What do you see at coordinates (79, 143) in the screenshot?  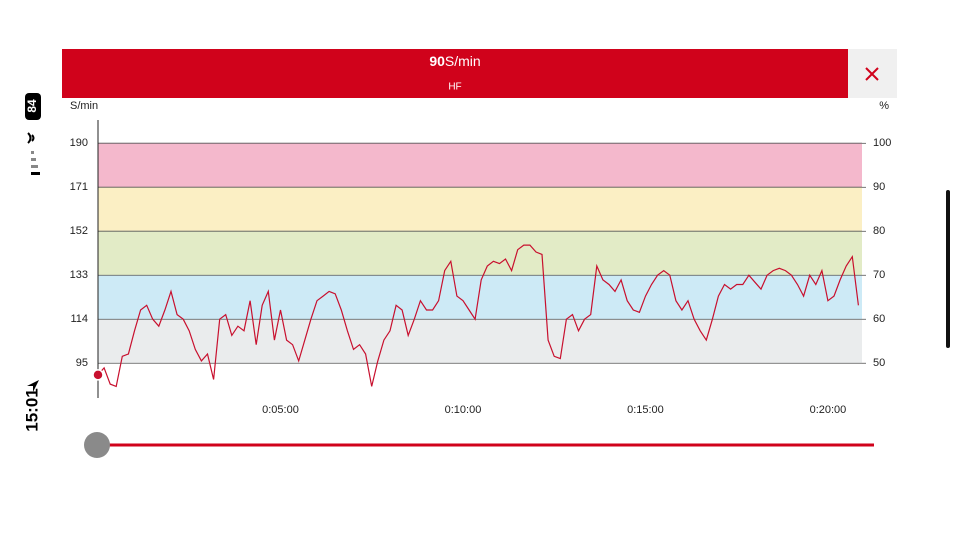 I see `y-tick-label: 190` at bounding box center [79, 143].